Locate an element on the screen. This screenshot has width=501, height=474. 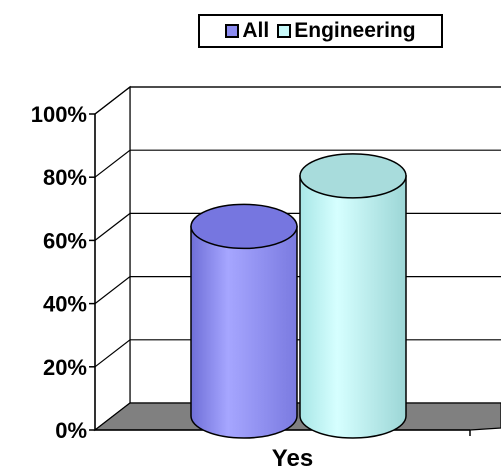
legend-label-engineering: Engineering is located at coordinates (355, 30).